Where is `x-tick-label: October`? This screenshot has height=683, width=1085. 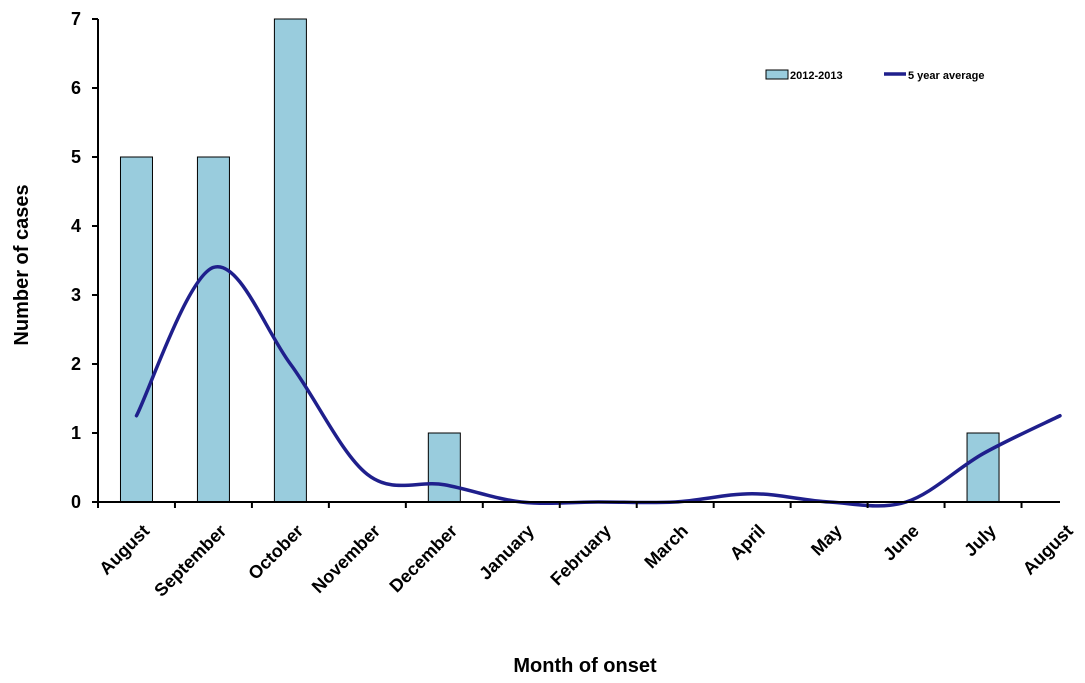 x-tick-label: October is located at coordinates (275, 552).